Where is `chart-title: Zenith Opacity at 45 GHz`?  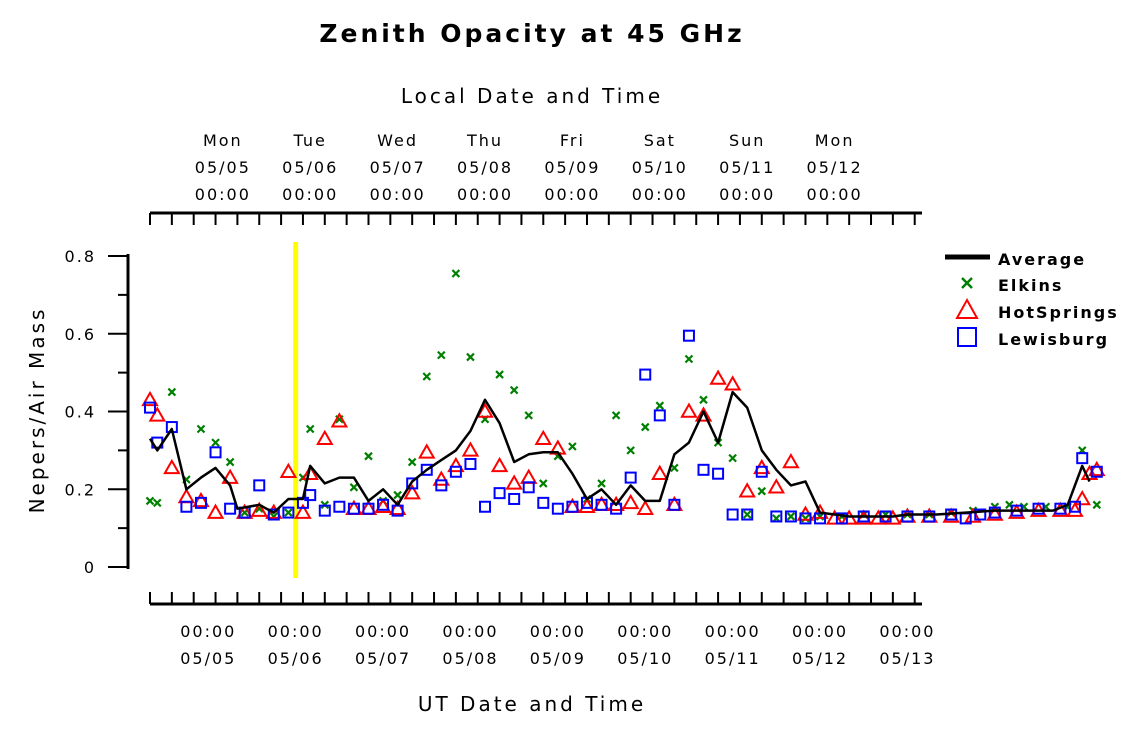
chart-title: Zenith Opacity at 45 GHz is located at coordinates (531, 33).